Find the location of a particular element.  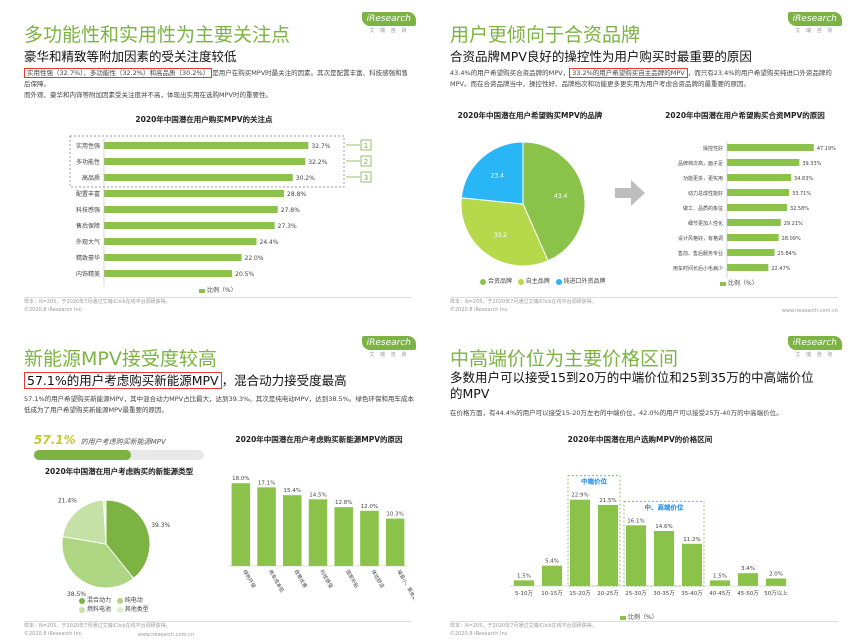

panel-title: 新能源MPV接受度较高 is located at coordinates (120, 359).